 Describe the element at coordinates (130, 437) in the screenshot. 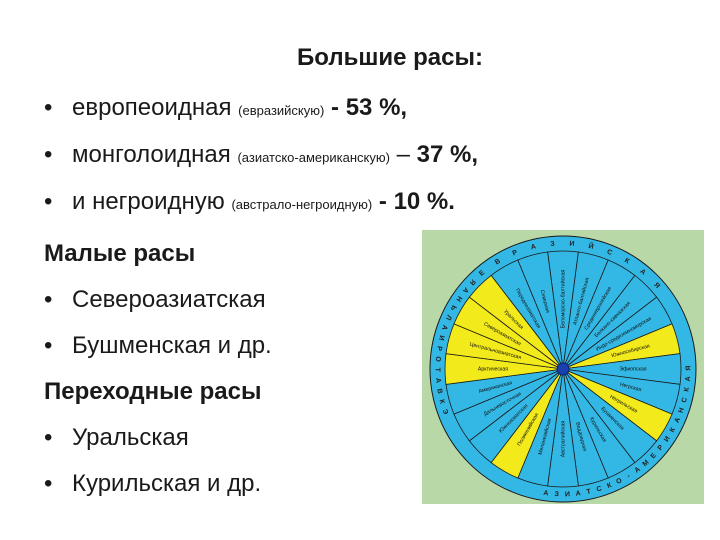

I see `race-name: Уральская` at that location.